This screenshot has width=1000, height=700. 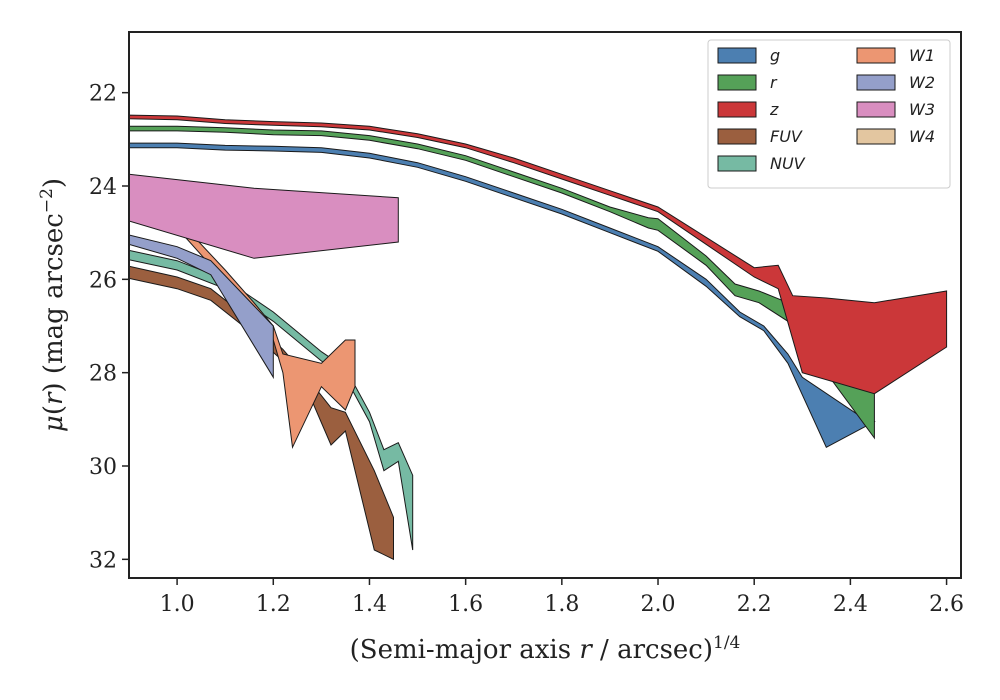 What do you see at coordinates (109, 327) in the screenshot?
I see `y-axis-ticks: 22 24 26 28 30 32` at bounding box center [109, 327].